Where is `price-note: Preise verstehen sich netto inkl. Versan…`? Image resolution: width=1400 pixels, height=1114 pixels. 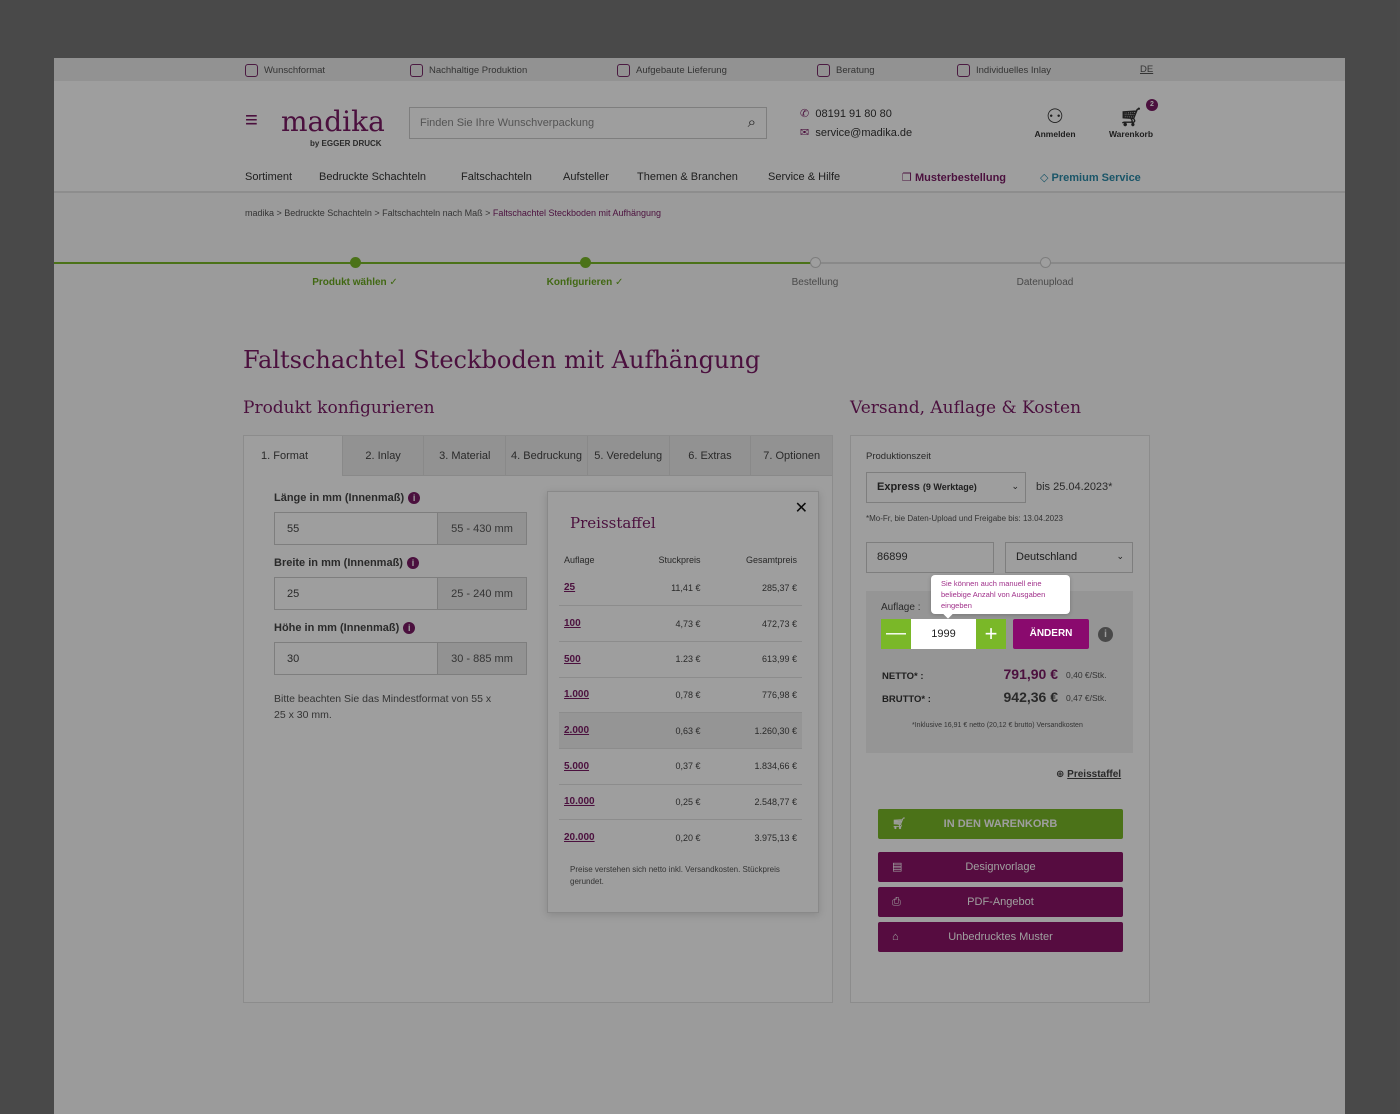
price-note: Preise verstehen sich netto inkl. Versan… is located at coordinates (675, 875).